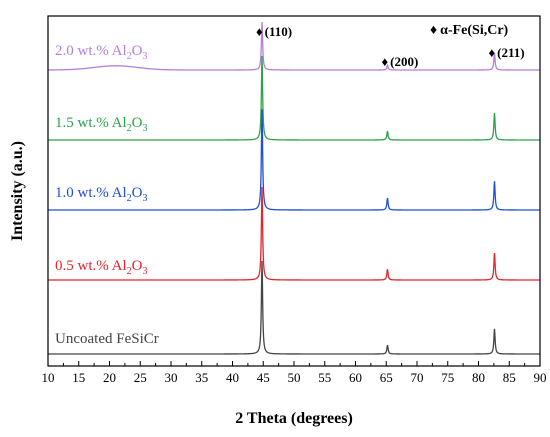 The image size is (550, 437). What do you see at coordinates (101, 194) in the screenshot?
I see `series-label: 1.0 wt.% Al2O3` at bounding box center [101, 194].